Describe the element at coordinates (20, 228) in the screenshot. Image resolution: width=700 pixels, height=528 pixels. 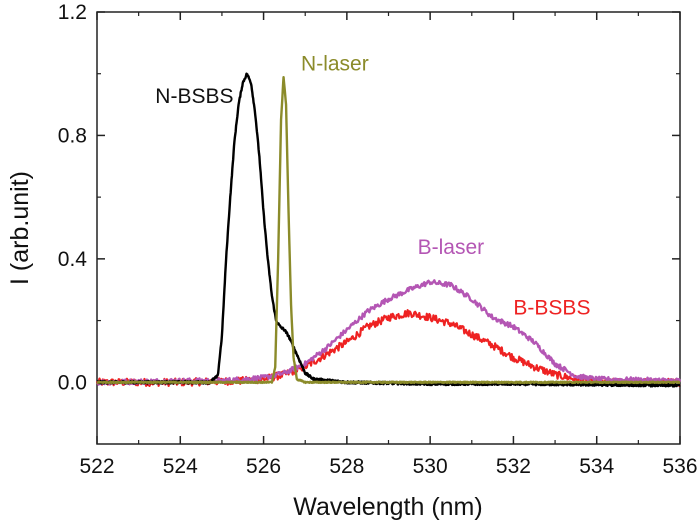
I see `y-axis-title: I (arb.unit)` at that location.